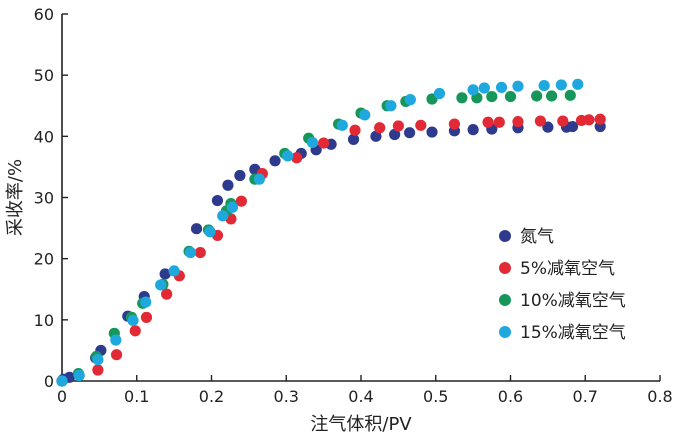  What do you see at coordinates (44, 320) in the screenshot?
I see `y-tick-label: 10` at bounding box center [44, 320].